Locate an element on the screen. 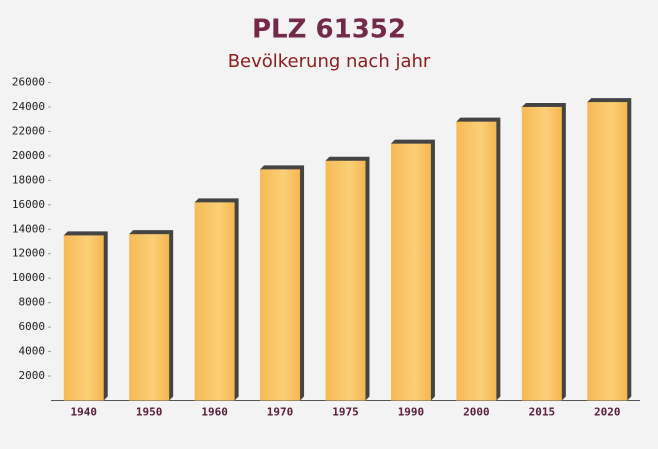  x-tick-label: 1940 is located at coordinates (83, 412).